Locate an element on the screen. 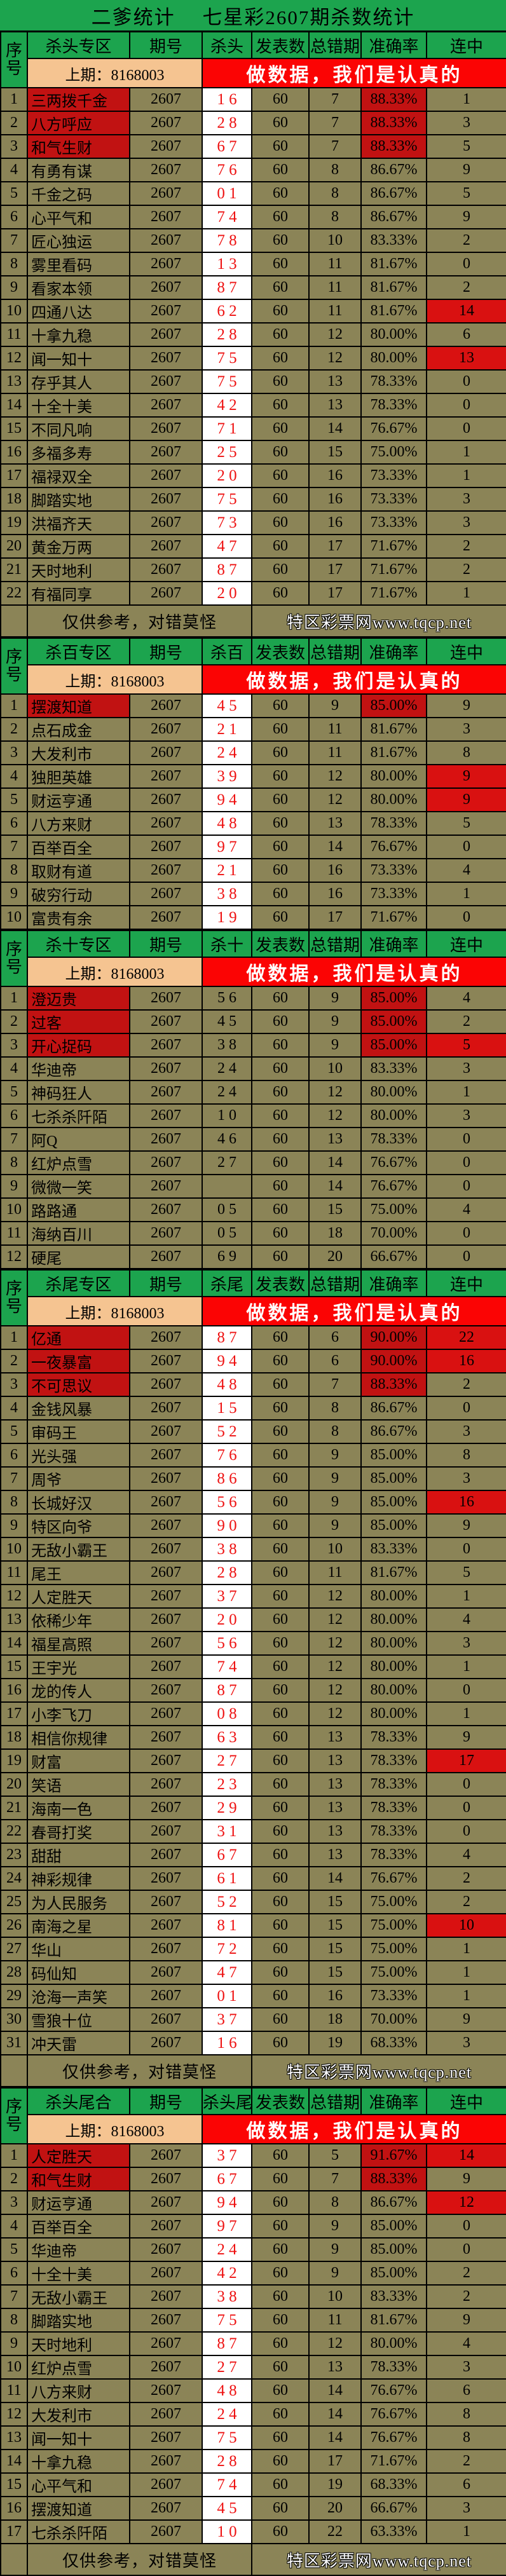  cell-kill-numbers: 4 8 is located at coordinates (227, 823).